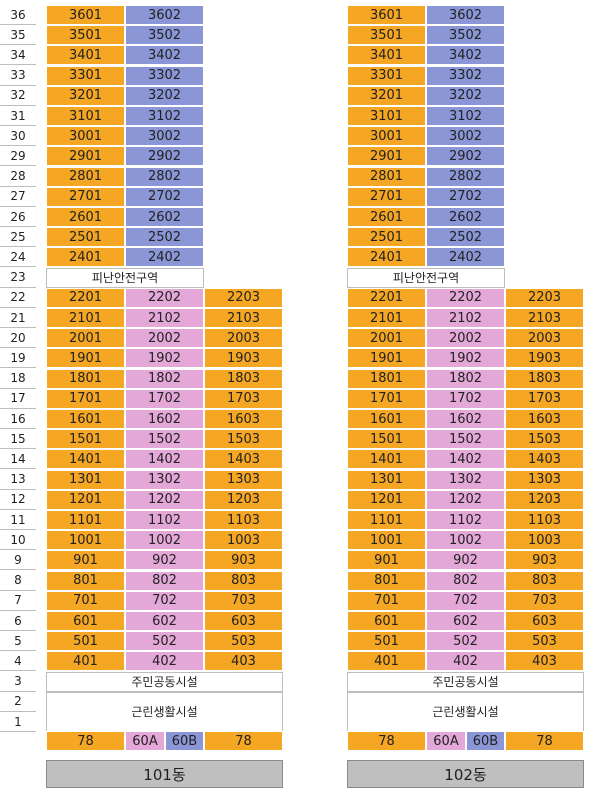 The image size is (589, 793). Describe the element at coordinates (386, 661) in the screenshot. I see `unit-401: 401` at that location.